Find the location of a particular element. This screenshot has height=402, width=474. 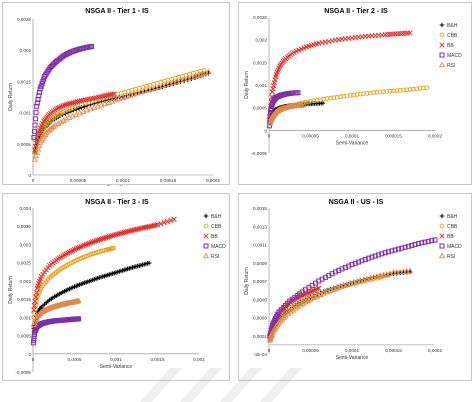

x-tick-label: 0,0005 is located at coordinates (74, 359).